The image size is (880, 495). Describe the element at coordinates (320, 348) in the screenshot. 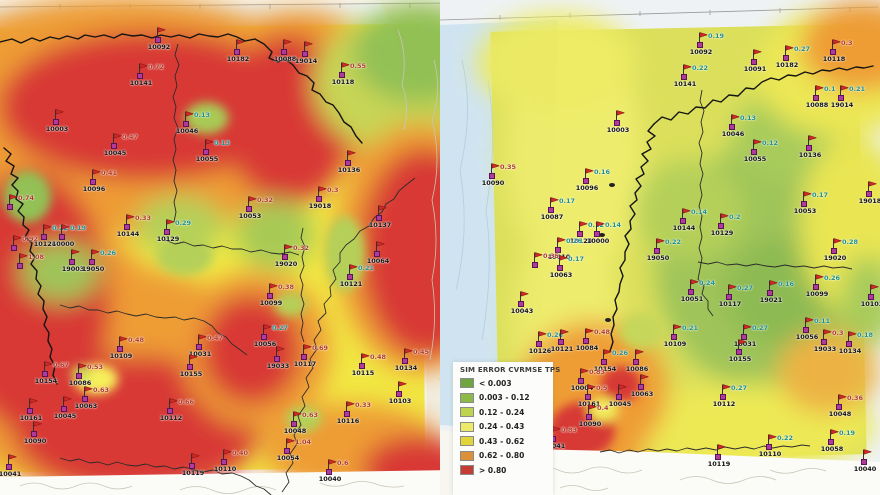

I see `station-value: 0.69` at that location.